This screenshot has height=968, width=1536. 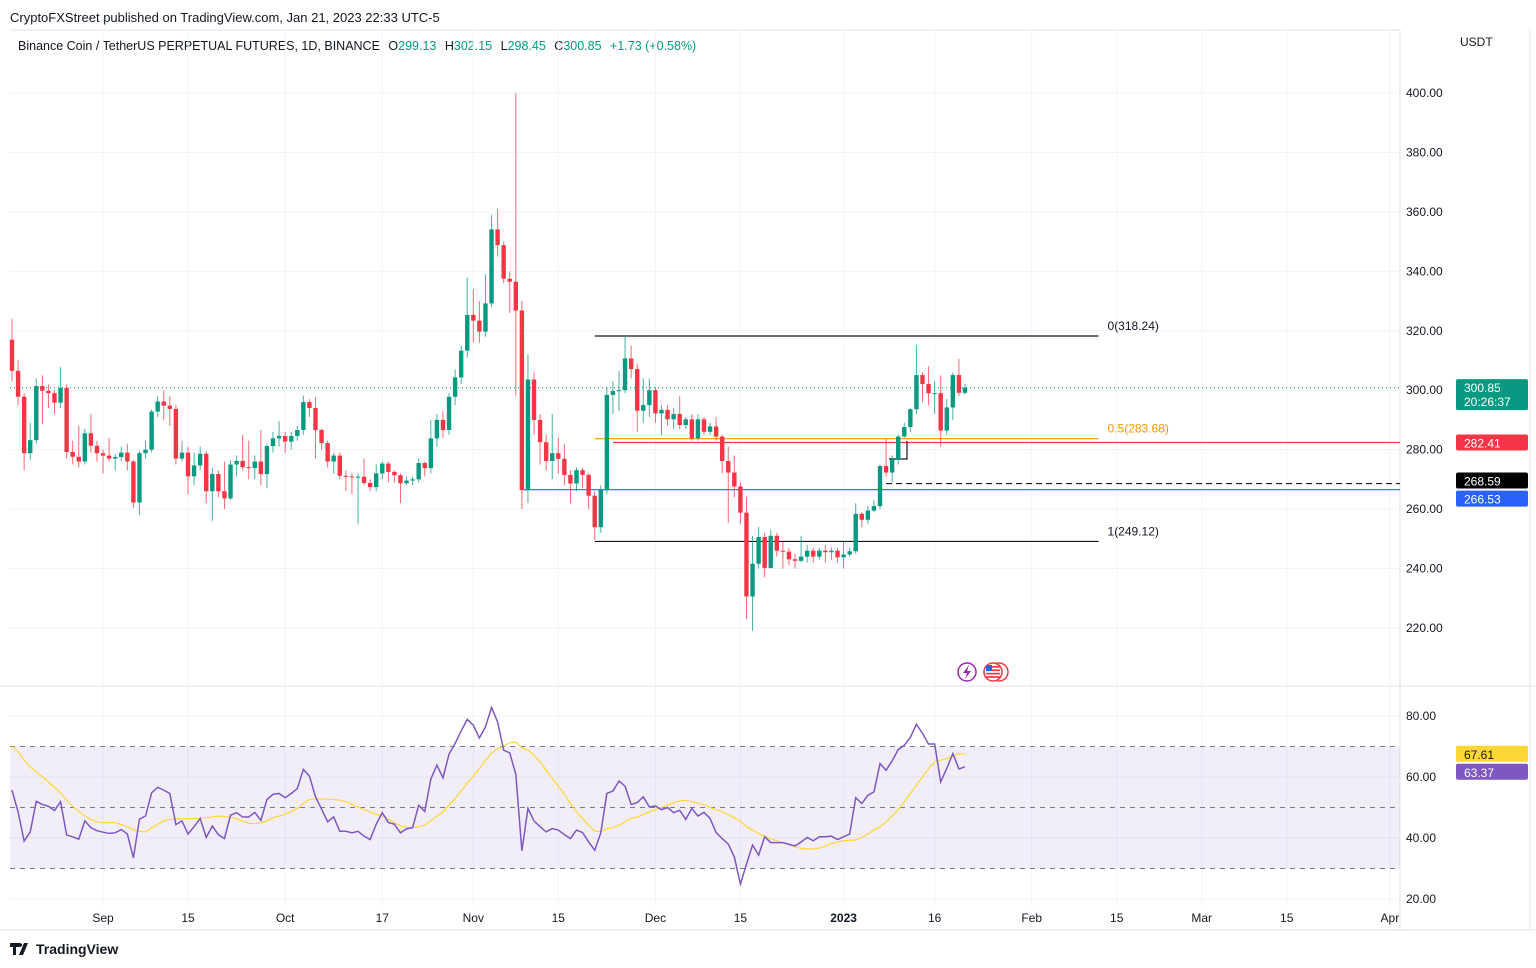 What do you see at coordinates (64, 949) in the screenshot?
I see `tradingview-logo: TradingView` at bounding box center [64, 949].